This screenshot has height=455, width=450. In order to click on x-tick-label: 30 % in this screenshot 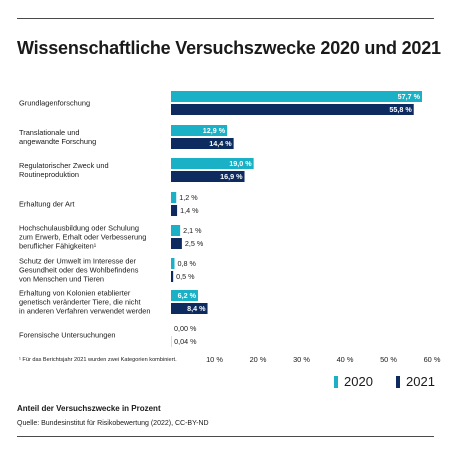, I will do `click(301, 359)`.